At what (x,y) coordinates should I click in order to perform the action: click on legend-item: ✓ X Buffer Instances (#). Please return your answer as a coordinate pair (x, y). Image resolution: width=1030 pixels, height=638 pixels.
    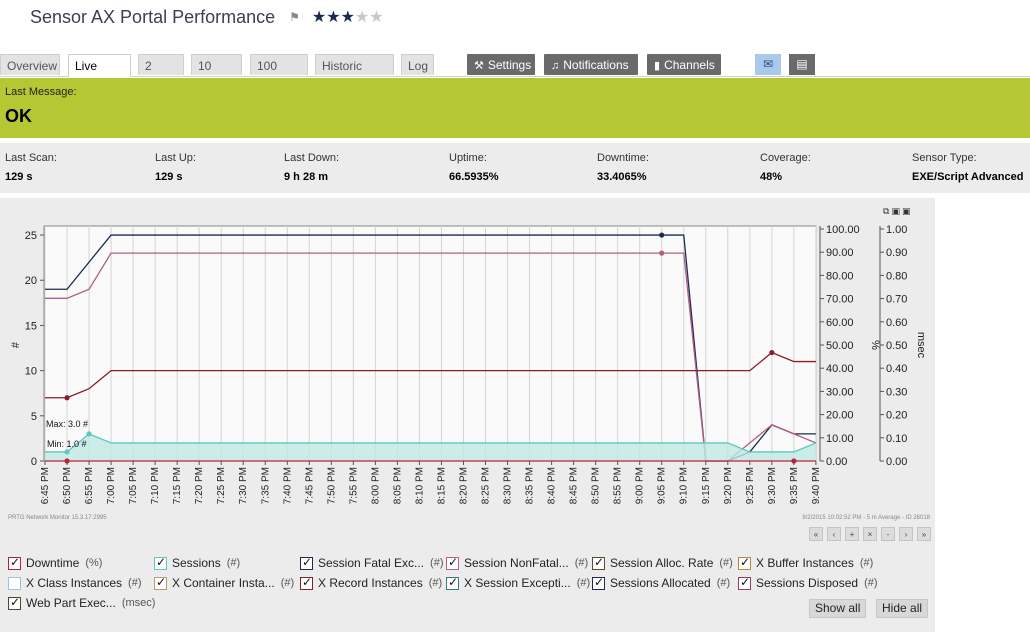
    Looking at the image, I should click on (805, 563).